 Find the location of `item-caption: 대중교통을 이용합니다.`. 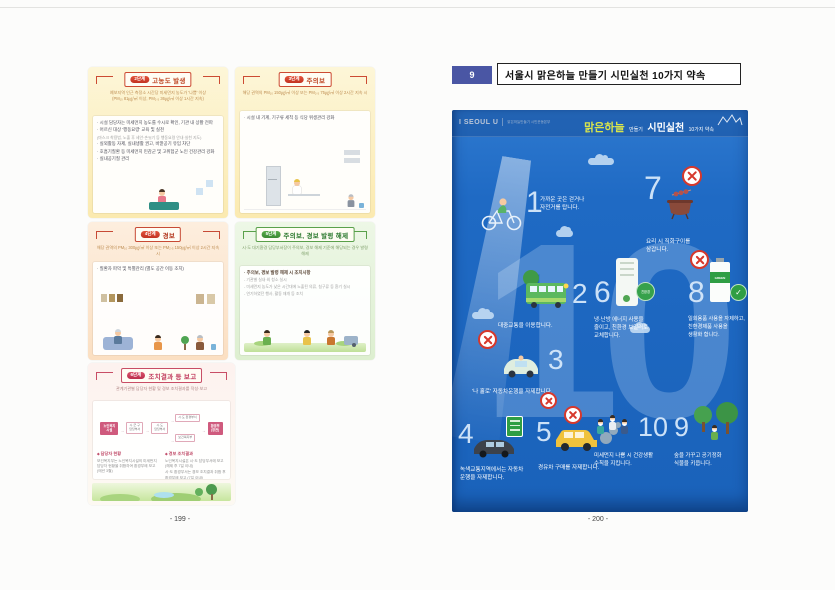

item-caption: 대중교통을 이용합니다. is located at coordinates (525, 326).